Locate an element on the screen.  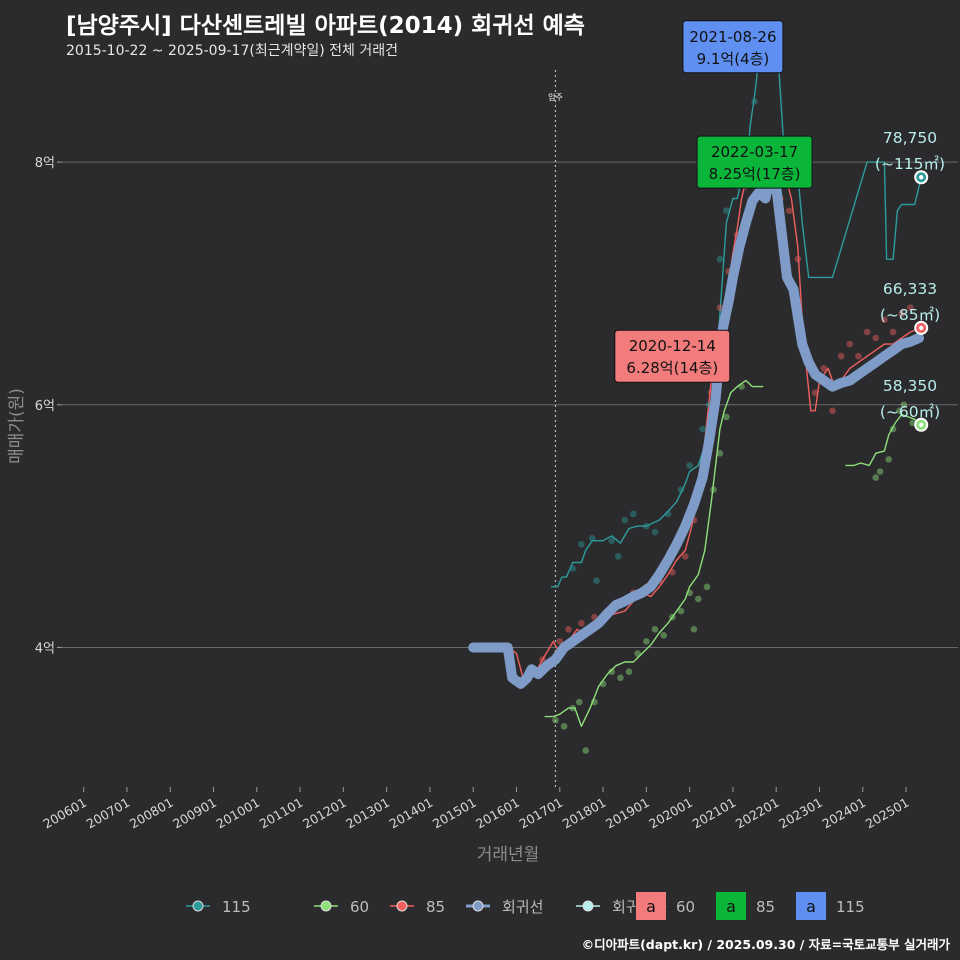
x-tick-label: 202401 is located at coordinates (843, 813).